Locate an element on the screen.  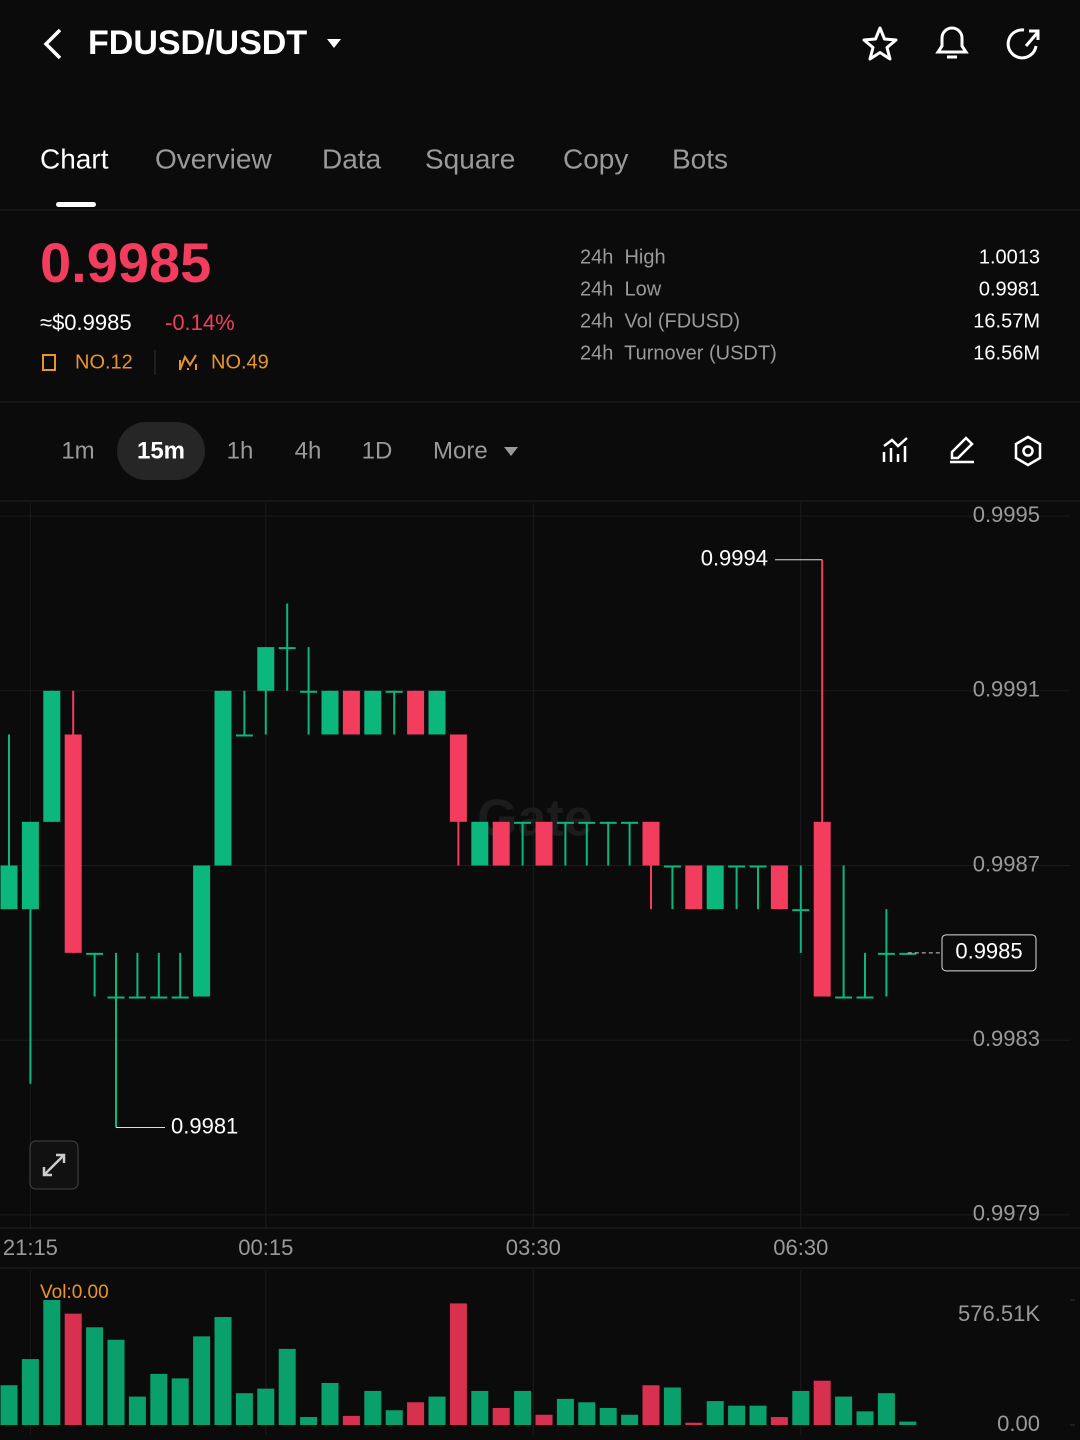
tab: Copy is located at coordinates (595, 158).